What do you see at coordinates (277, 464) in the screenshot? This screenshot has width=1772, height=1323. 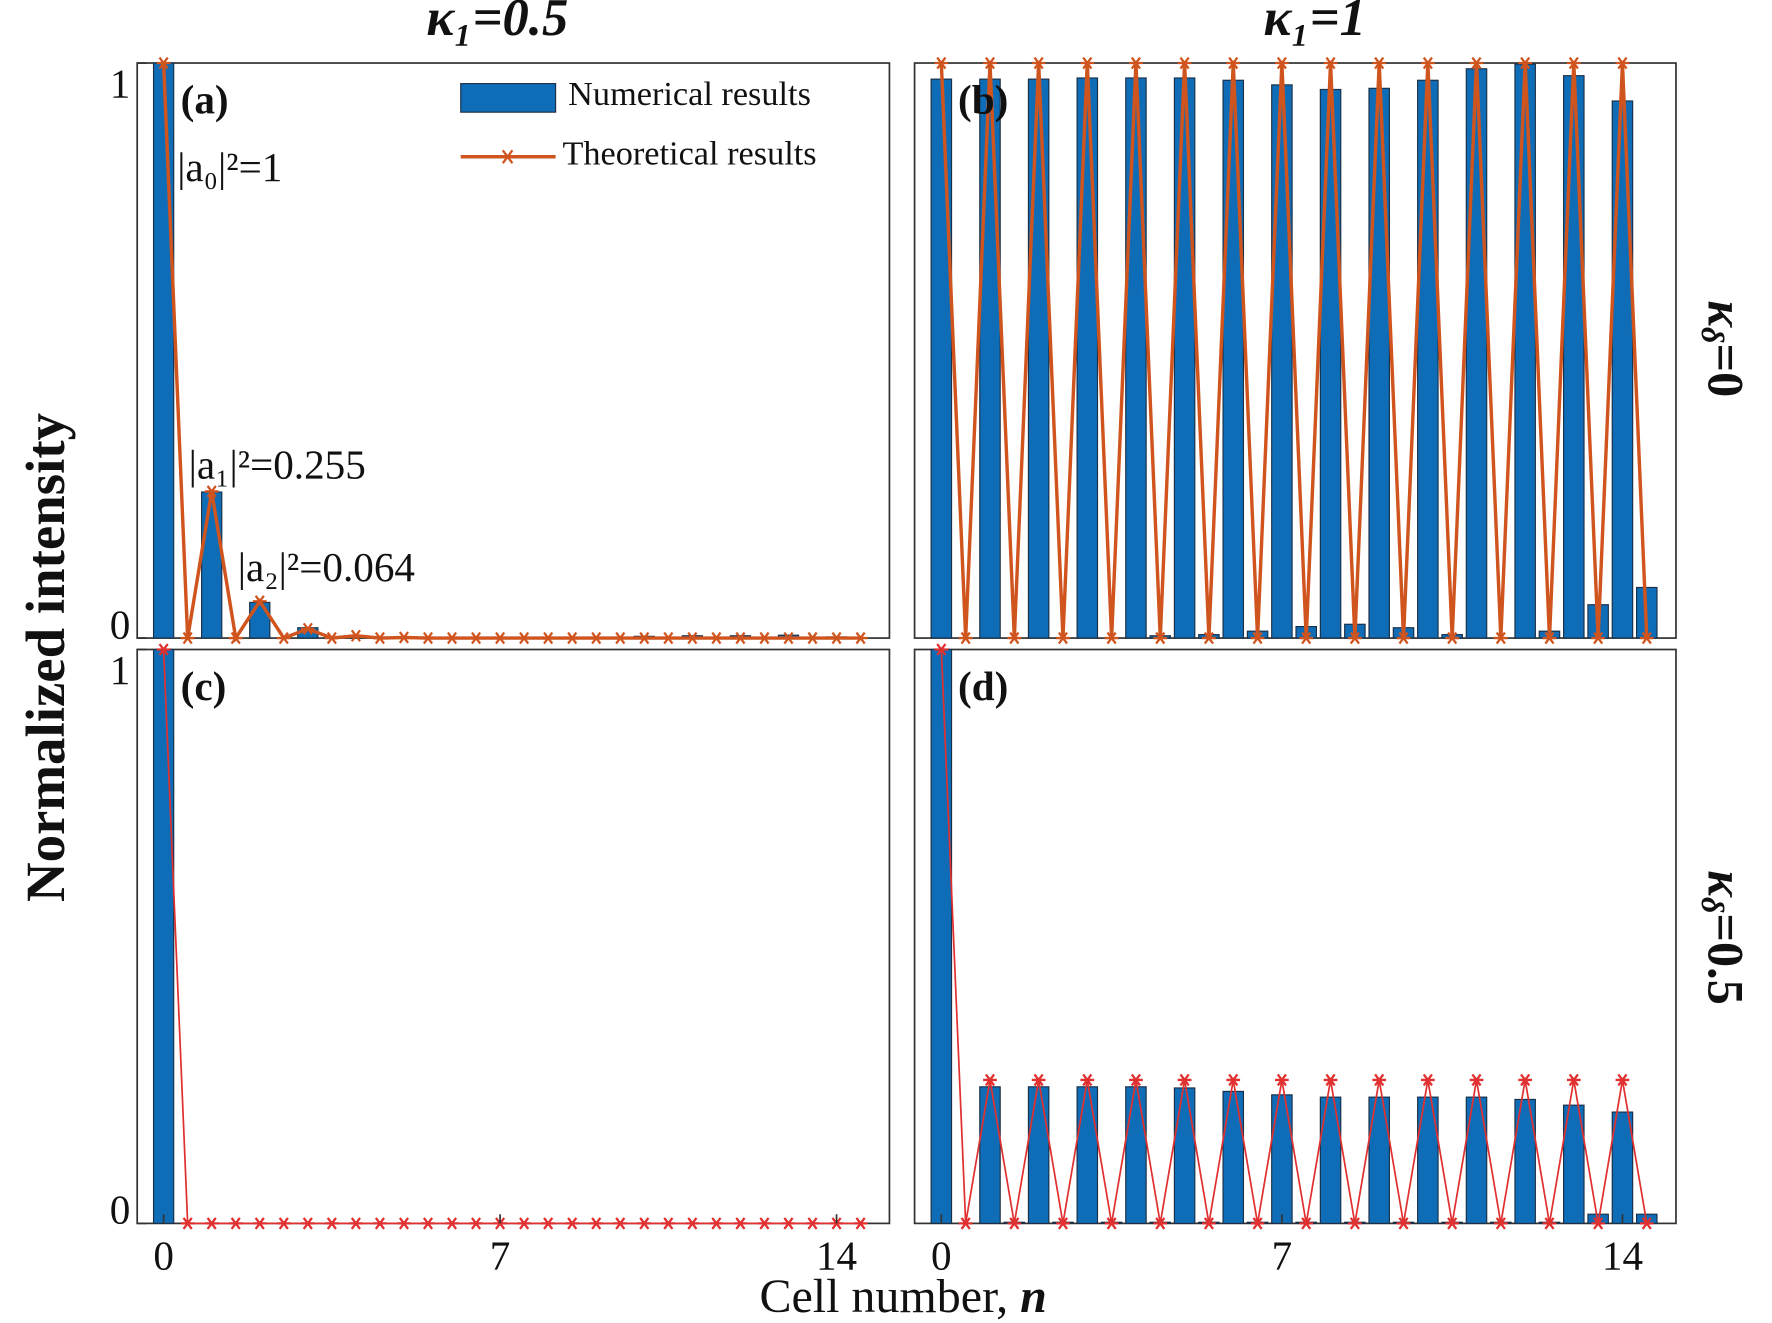 I see `annotation: |a₁|²=0.255` at bounding box center [277, 464].